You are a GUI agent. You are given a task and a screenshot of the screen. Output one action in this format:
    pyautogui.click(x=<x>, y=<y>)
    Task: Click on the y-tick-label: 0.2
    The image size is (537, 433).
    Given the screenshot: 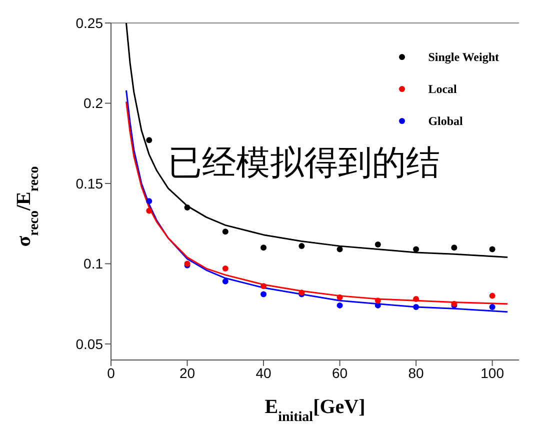 What is the action you would take?
    pyautogui.click(x=94, y=103)
    